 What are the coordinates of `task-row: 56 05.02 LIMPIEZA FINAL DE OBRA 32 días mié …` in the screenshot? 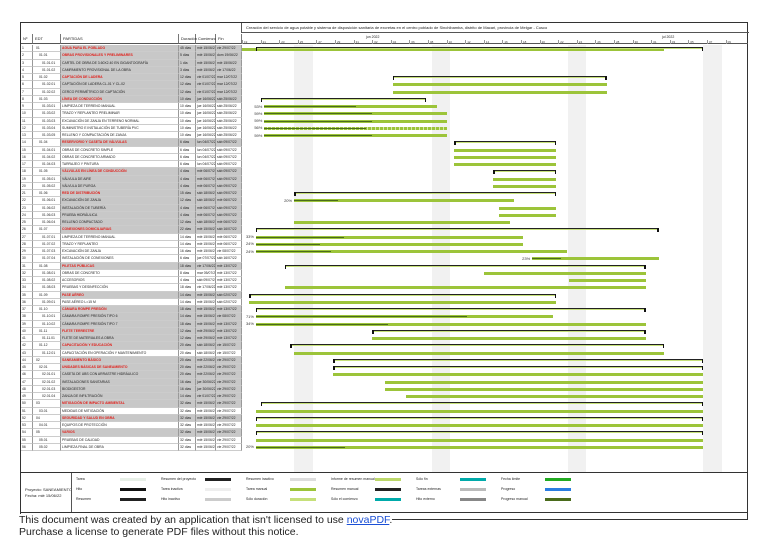 It's located at (131, 447).